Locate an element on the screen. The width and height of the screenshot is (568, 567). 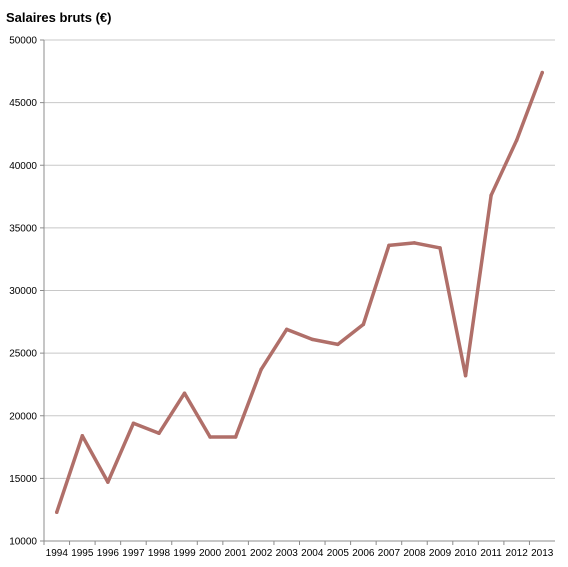
x-tick-label: 1995 is located at coordinates (82, 553).